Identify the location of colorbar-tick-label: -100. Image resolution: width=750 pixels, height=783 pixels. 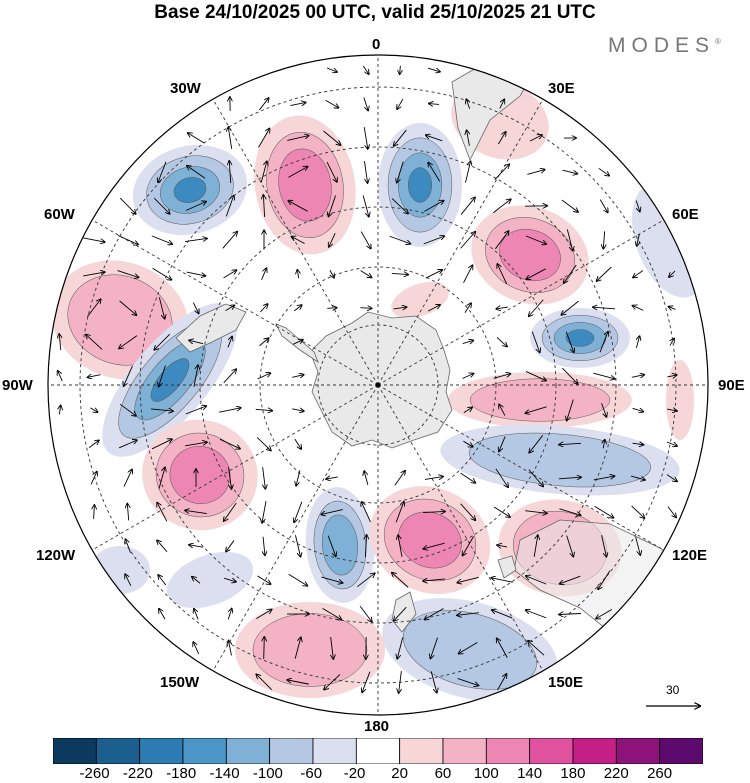
(267, 773).